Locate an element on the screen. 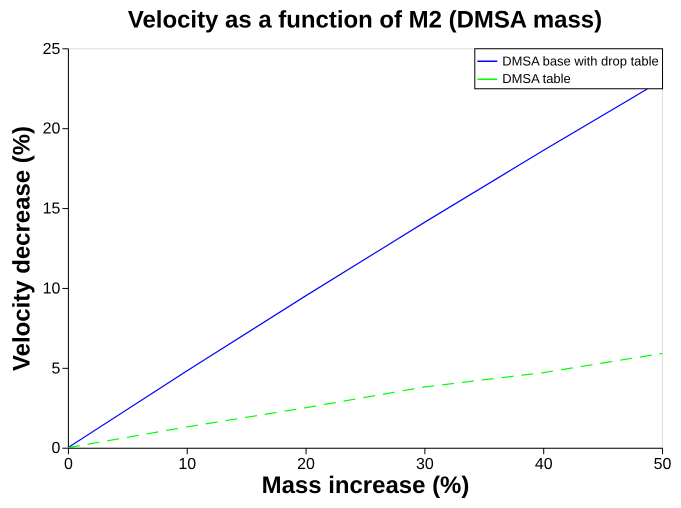  chart-title: Velocity as a function of M2 (DMSA mass) is located at coordinates (365, 20).